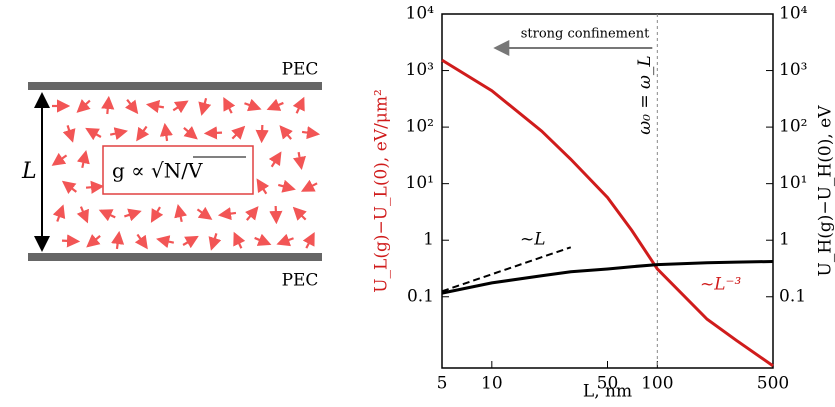 The height and width of the screenshot is (407, 835). What do you see at coordinates (657, 384) in the screenshot?
I see `x-tick-label: 100` at bounding box center [657, 384].